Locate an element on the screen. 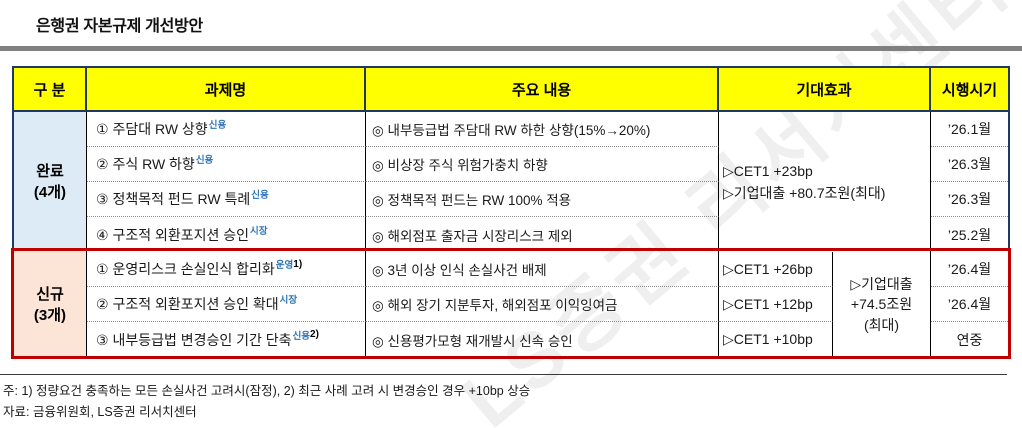 Image resolution: width=1022 pixels, height=428 pixels. effect-cell: ▷CET1 +26bp is located at coordinates (776, 269).